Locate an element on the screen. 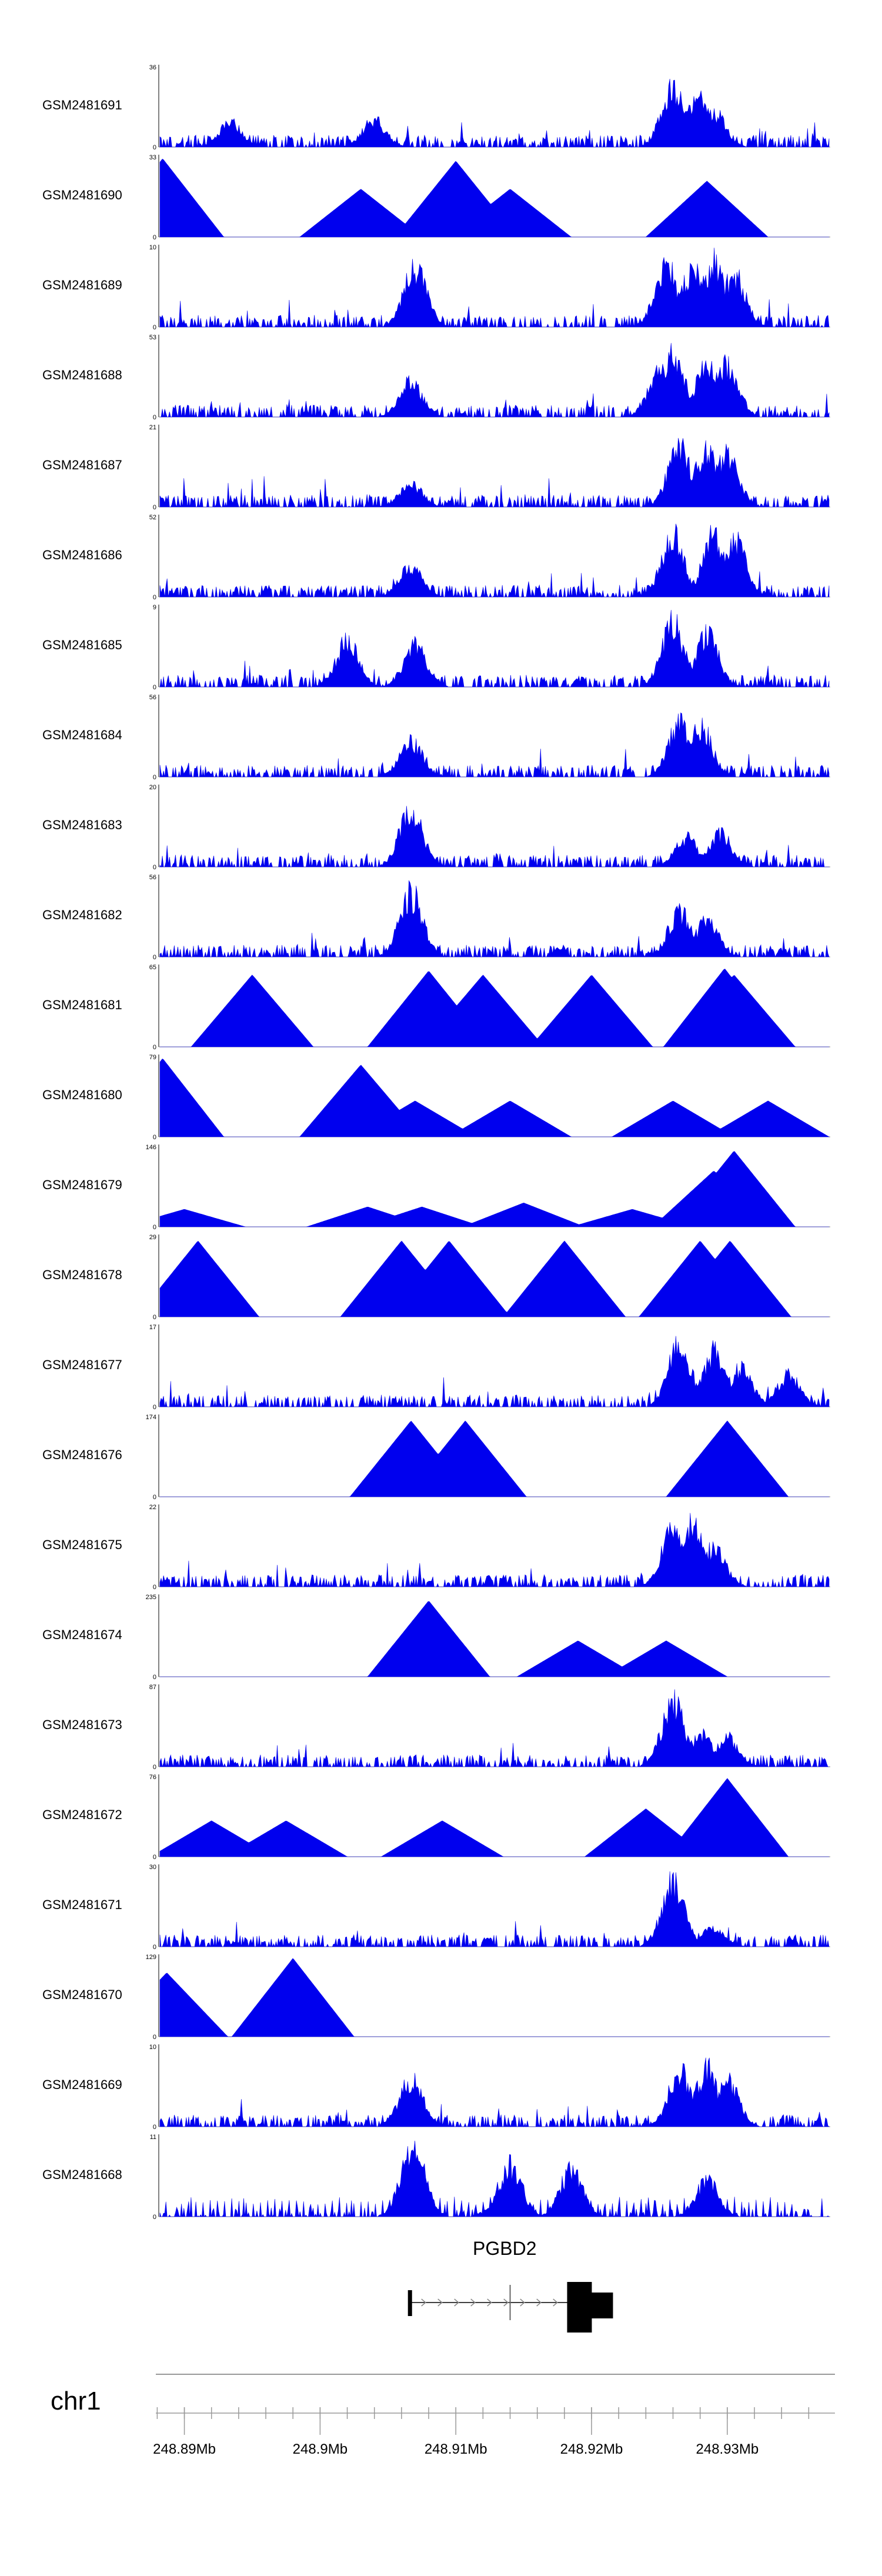  track-label: GSM2481668 is located at coordinates (82, 2174).